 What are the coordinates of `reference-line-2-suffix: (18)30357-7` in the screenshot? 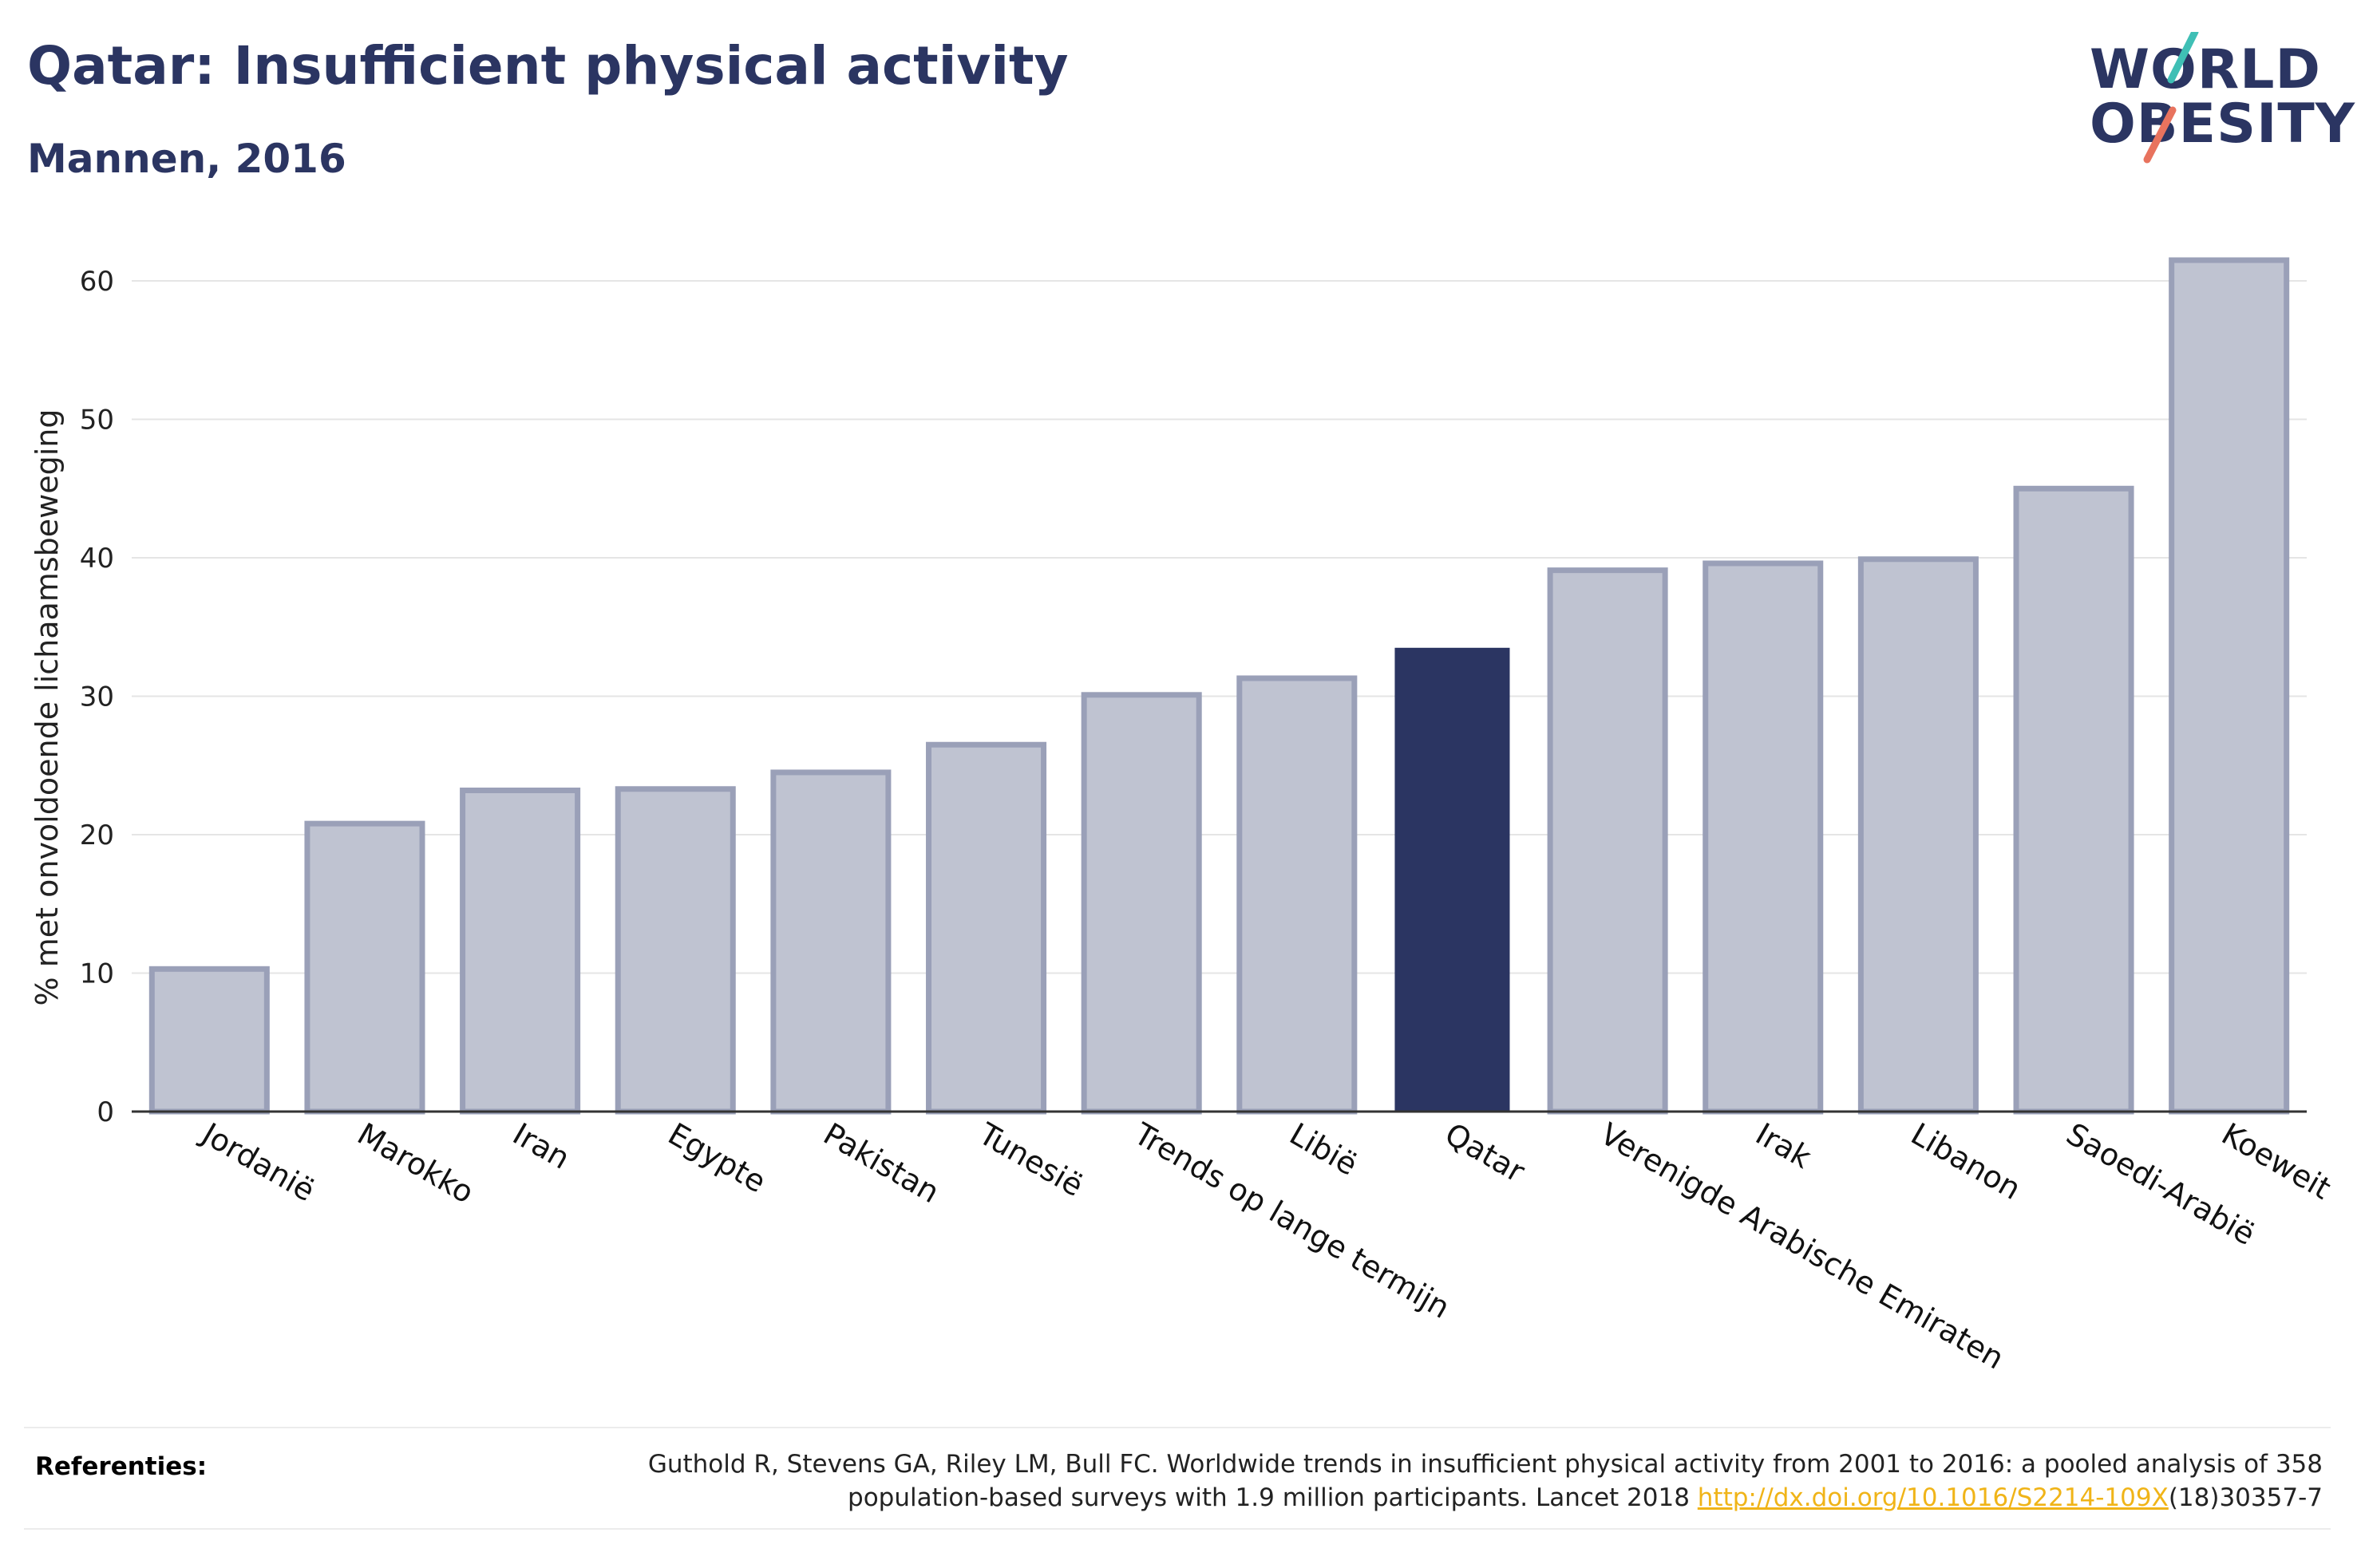 It's located at (2245, 1497).